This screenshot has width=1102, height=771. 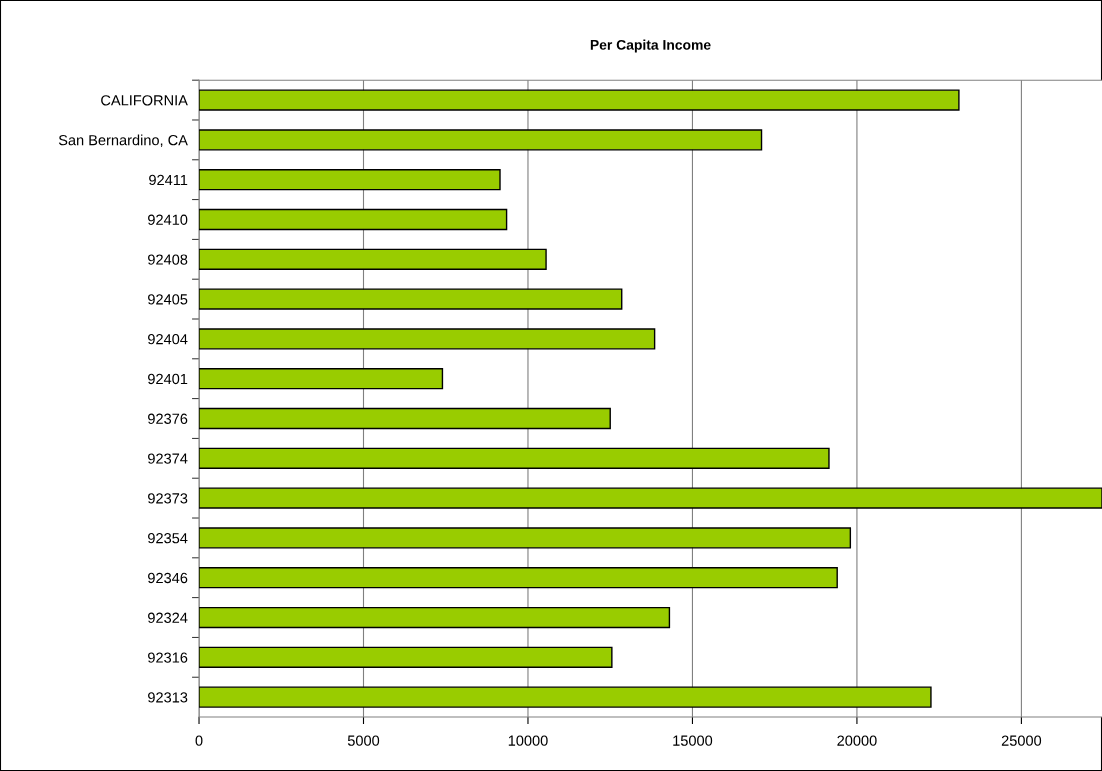 I want to click on y-tick-label: 92410, so click(x=168, y=219).